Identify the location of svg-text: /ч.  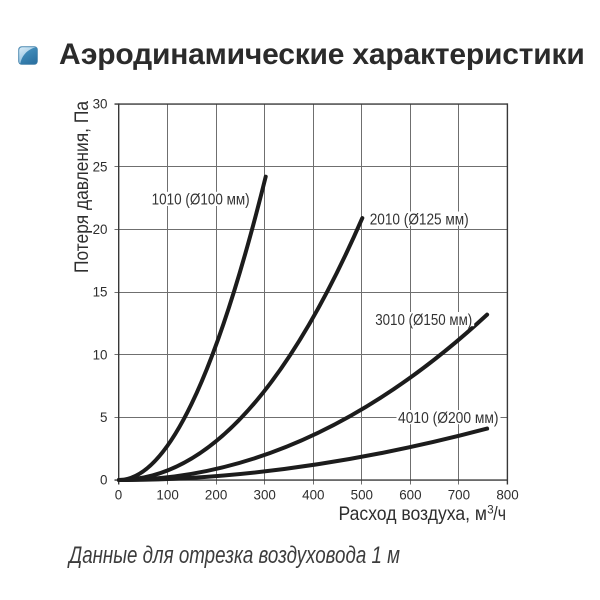
(499, 514).